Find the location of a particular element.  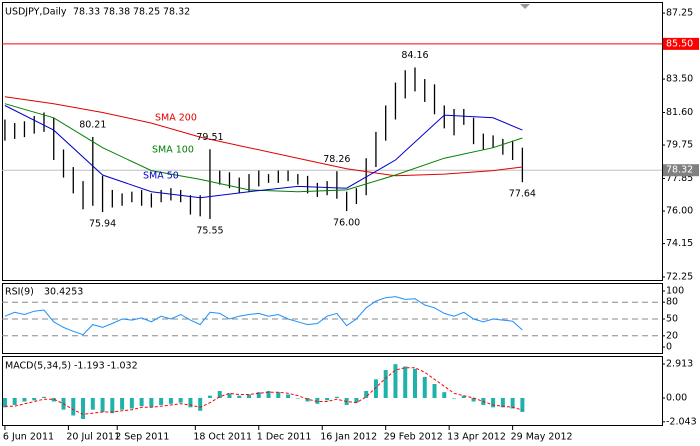

price-annotation: 76.00 is located at coordinates (346, 223).